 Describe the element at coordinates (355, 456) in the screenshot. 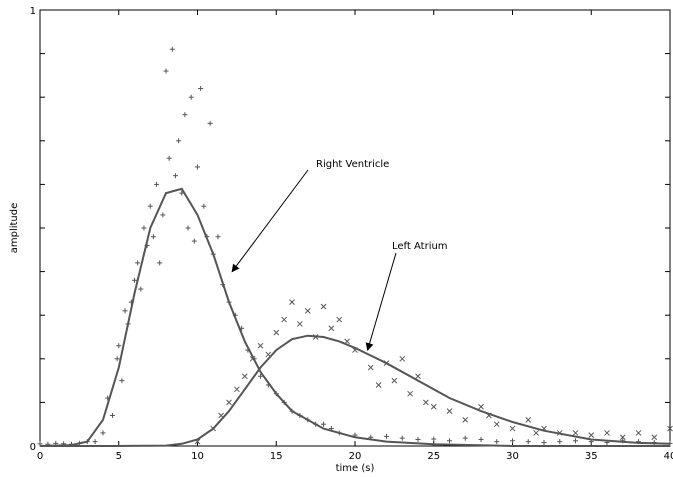

I see `x-tick-label: 20` at that location.